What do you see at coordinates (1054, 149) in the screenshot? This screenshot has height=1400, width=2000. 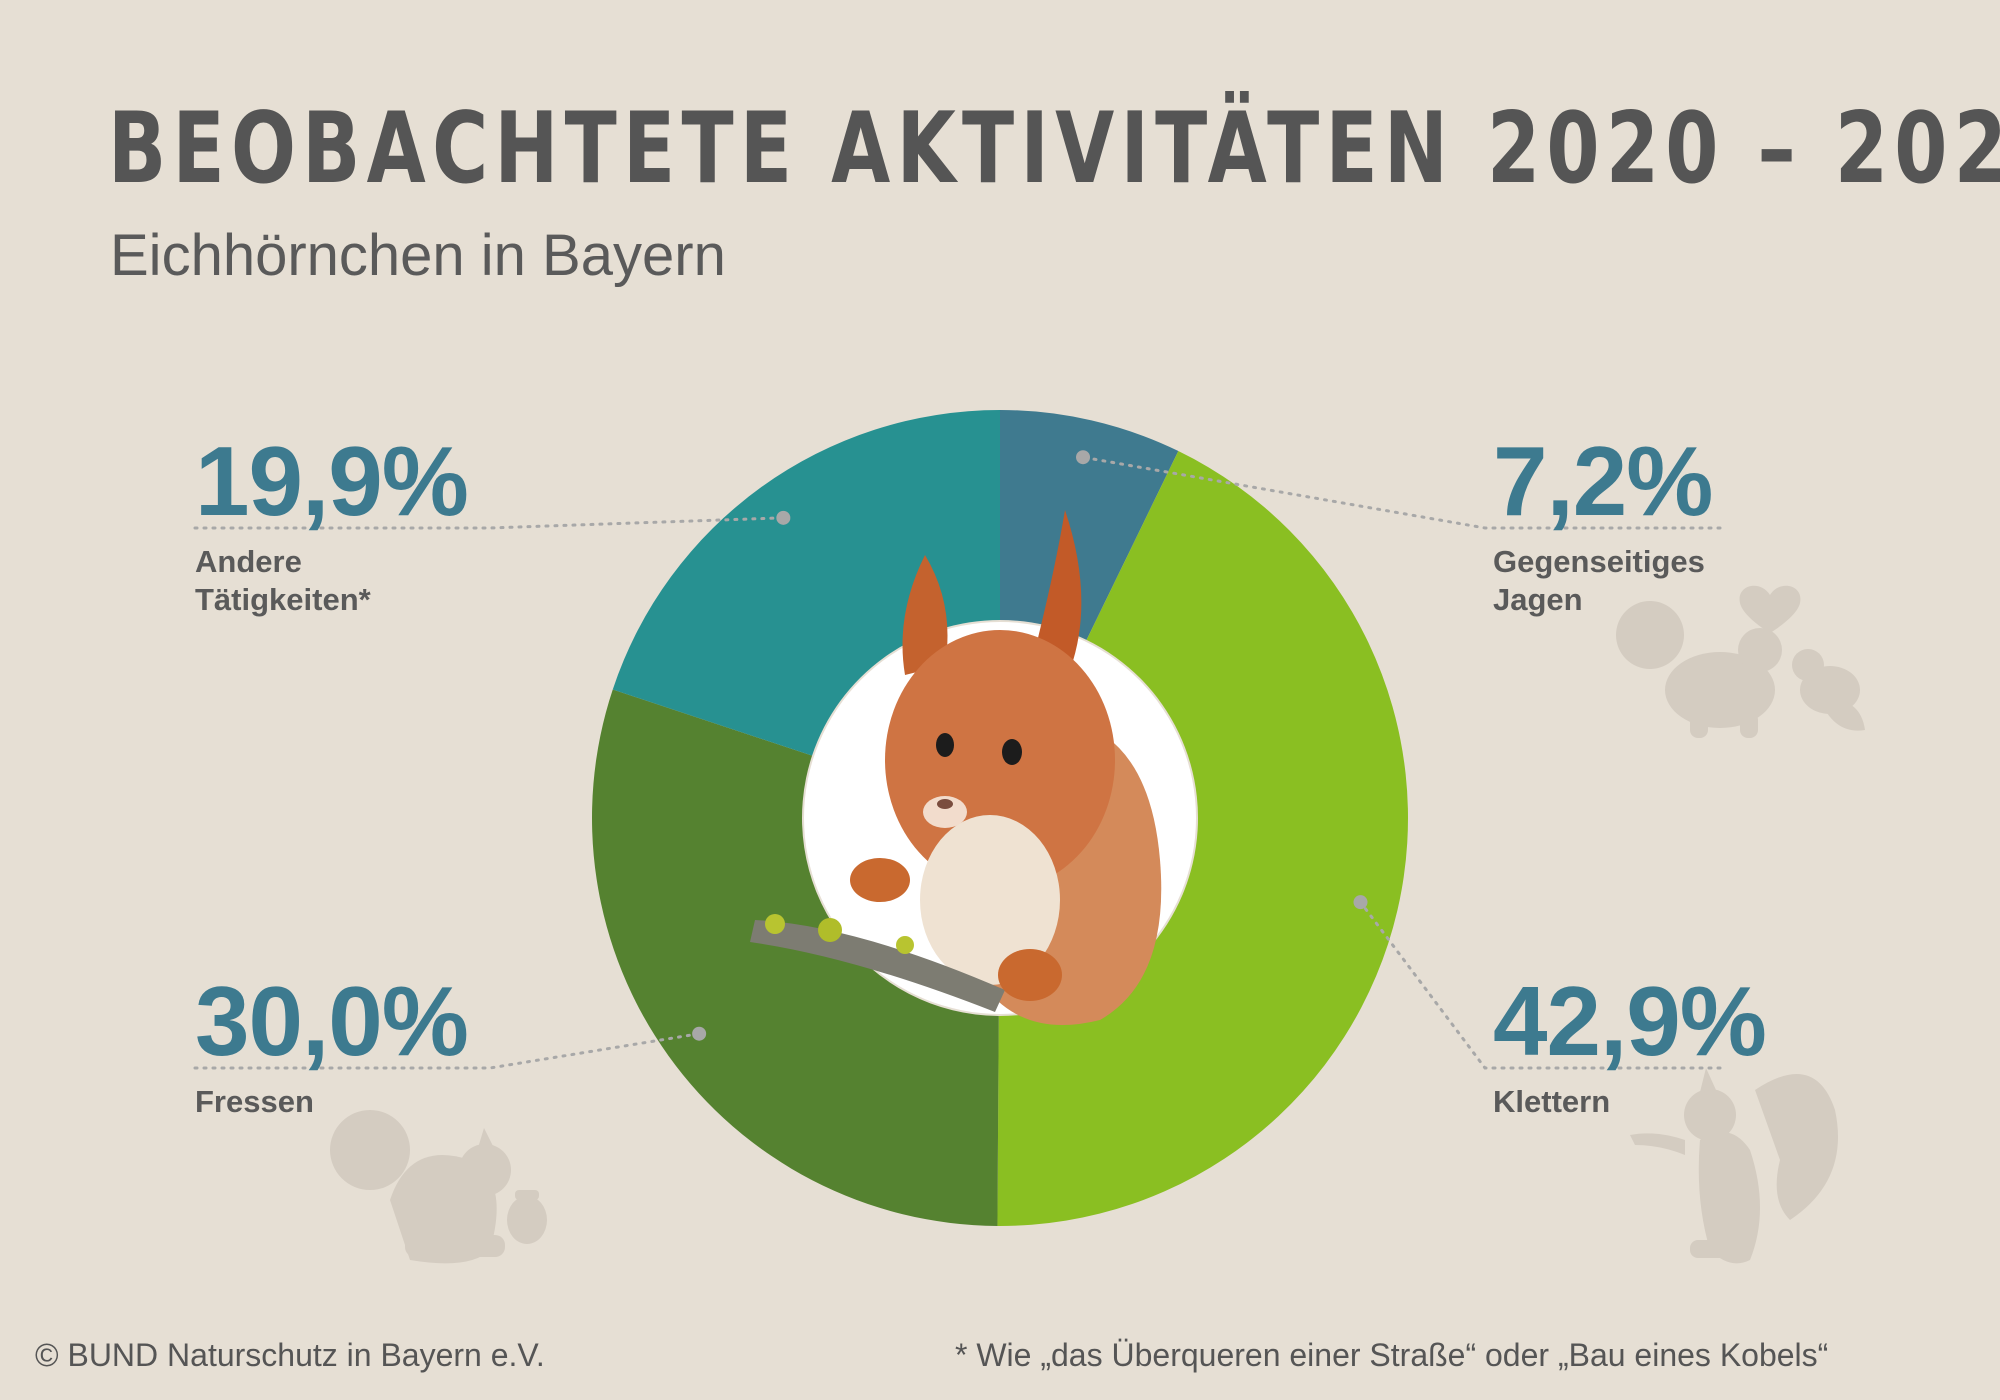 I see `chart-title: BEOBACHTETE AKTIVITÄTEN 2020 – 2022` at bounding box center [1054, 149].